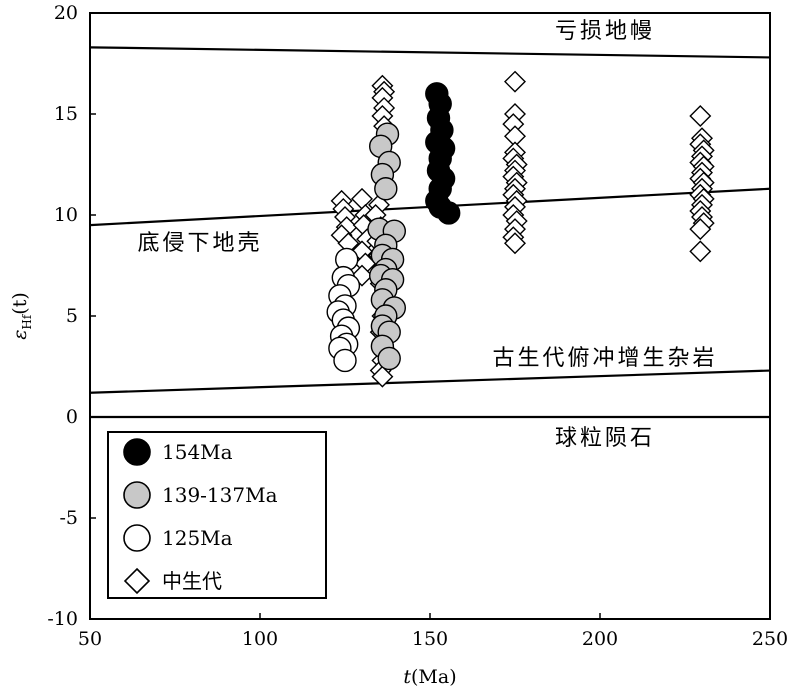 The width and height of the screenshot is (800, 693). I want to click on x-axis-label: t(Ma), so click(429, 677).